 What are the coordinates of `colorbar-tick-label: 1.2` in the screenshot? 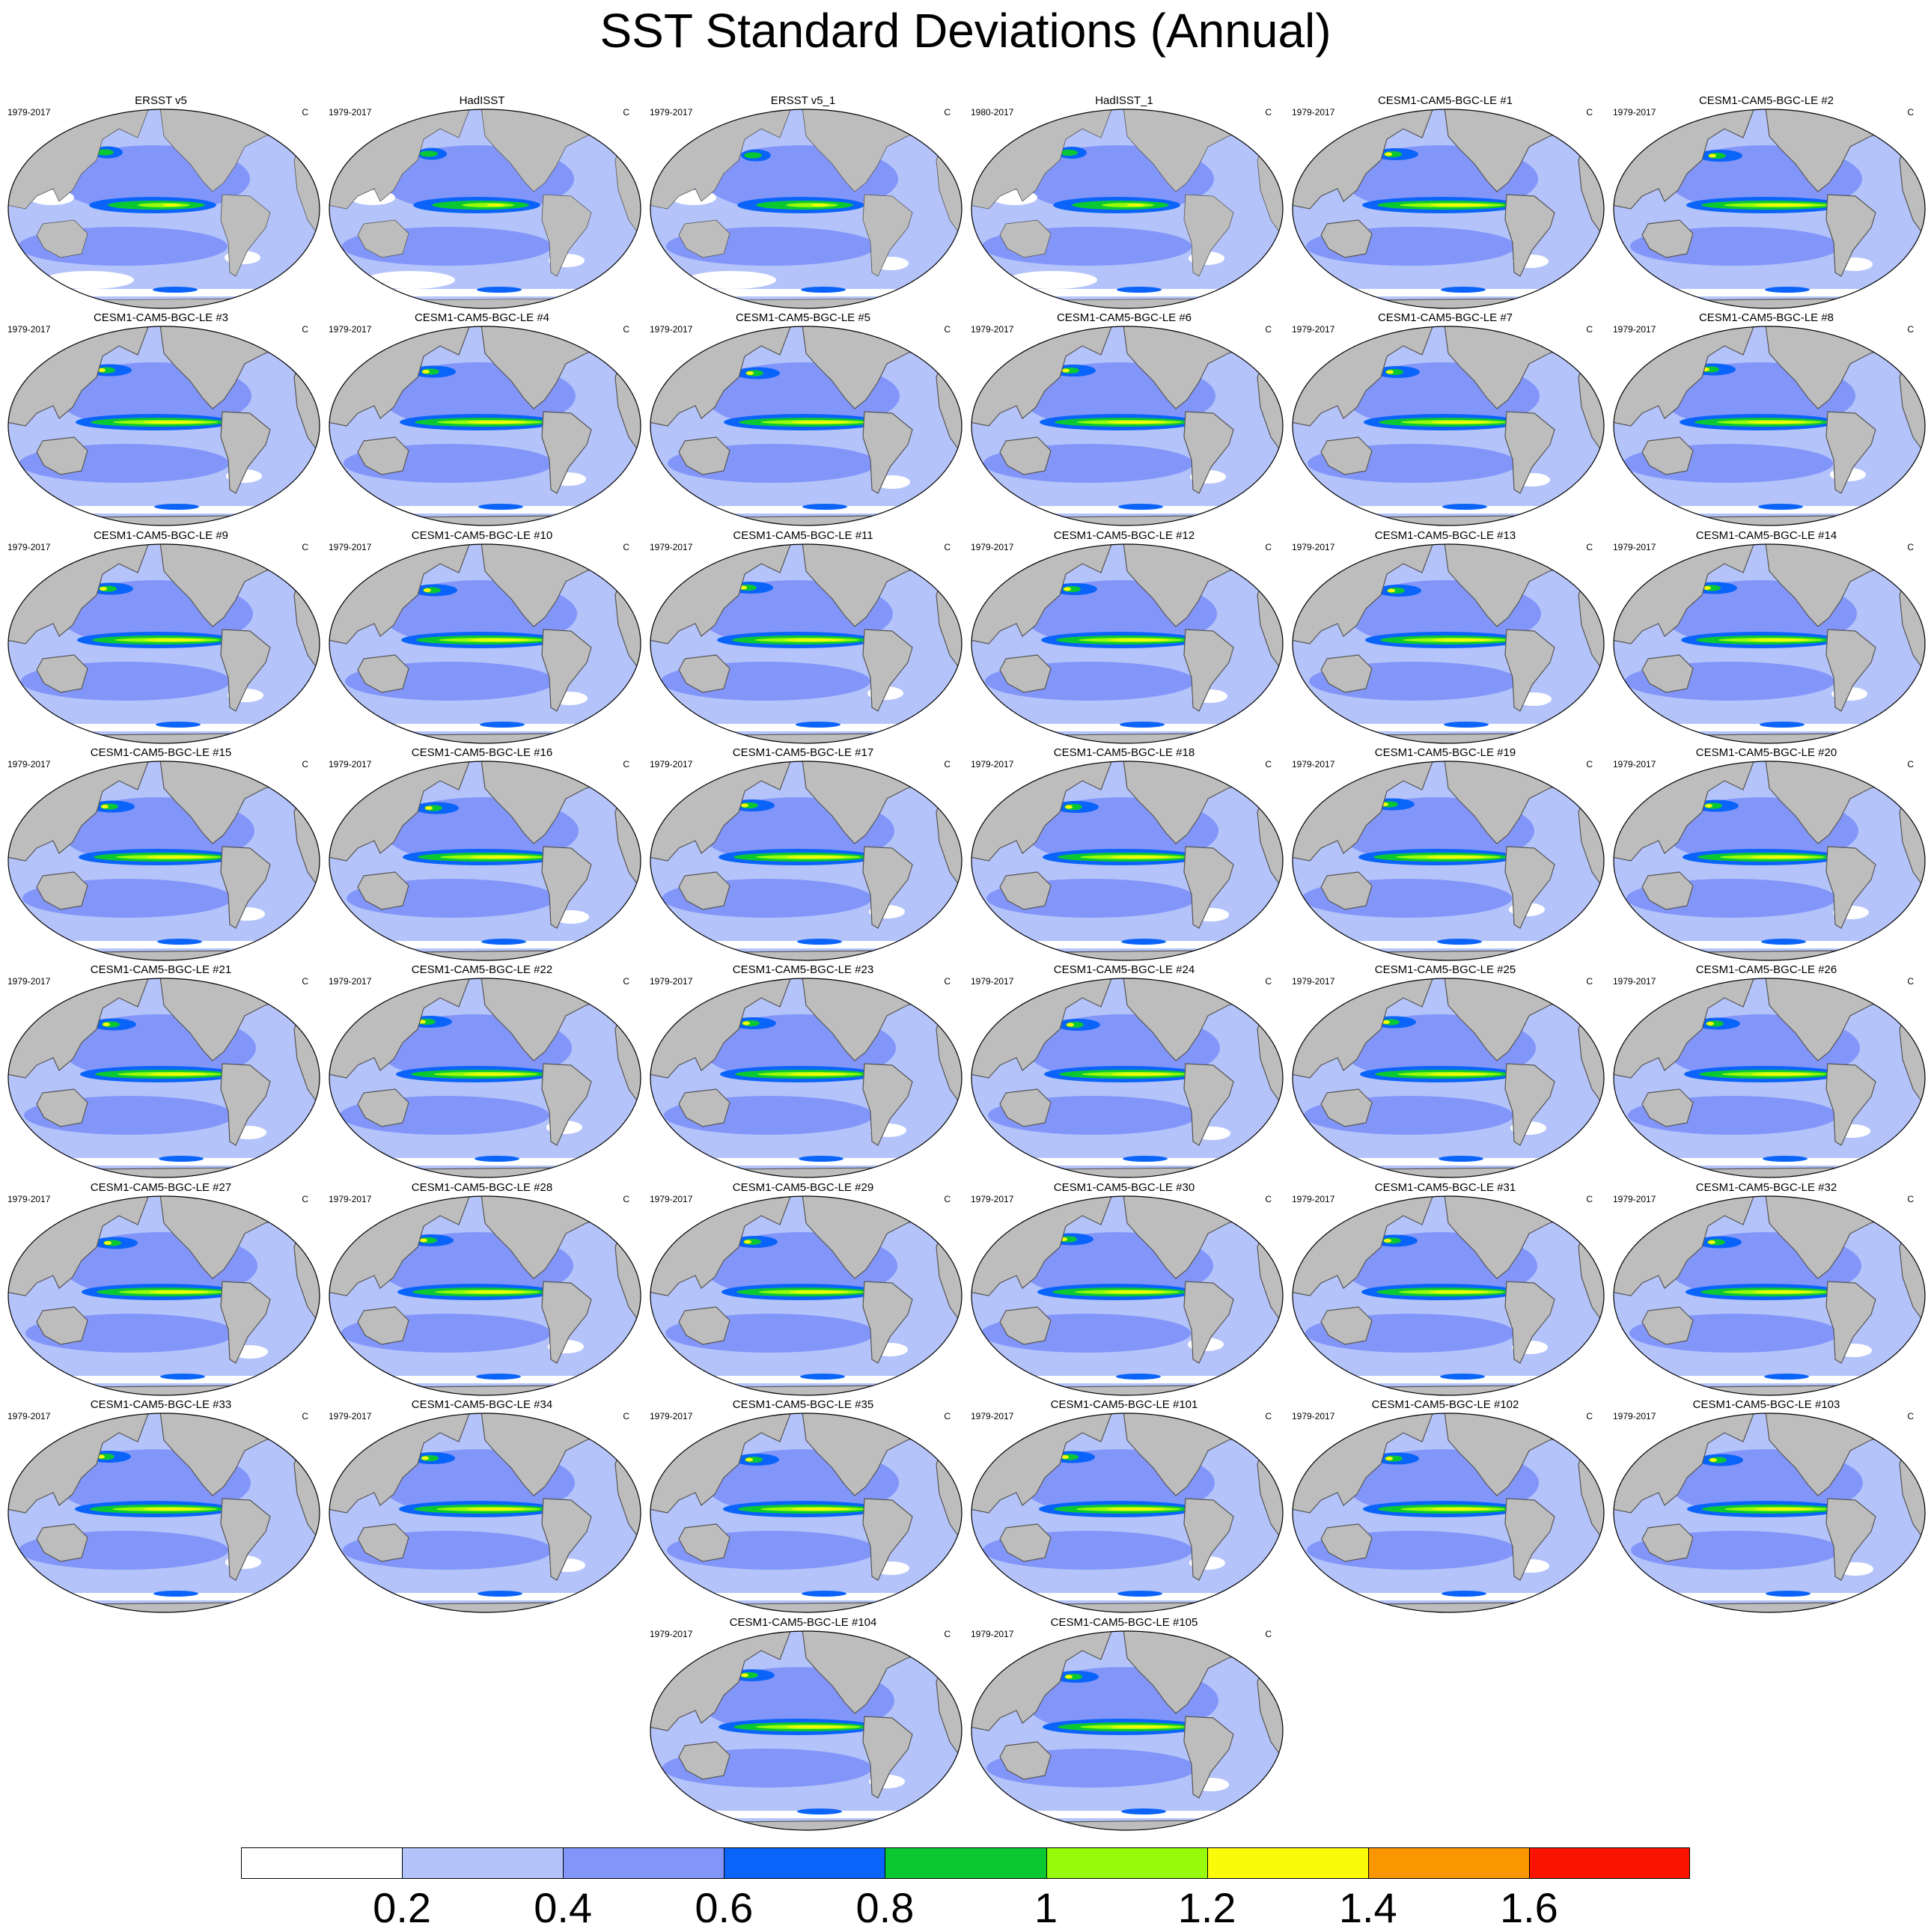 It's located at (1206, 1908).